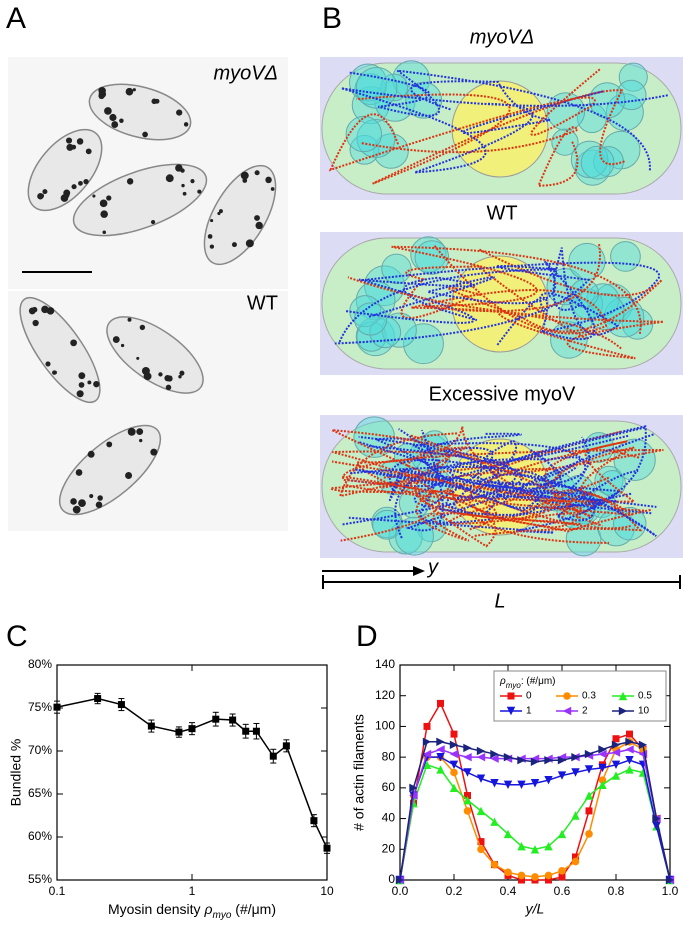 Image resolution: width=683 pixels, height=930 pixels. What do you see at coordinates (253, 909) in the screenshot?
I see `x-axis-label-part: (#/μm)` at bounding box center [253, 909].